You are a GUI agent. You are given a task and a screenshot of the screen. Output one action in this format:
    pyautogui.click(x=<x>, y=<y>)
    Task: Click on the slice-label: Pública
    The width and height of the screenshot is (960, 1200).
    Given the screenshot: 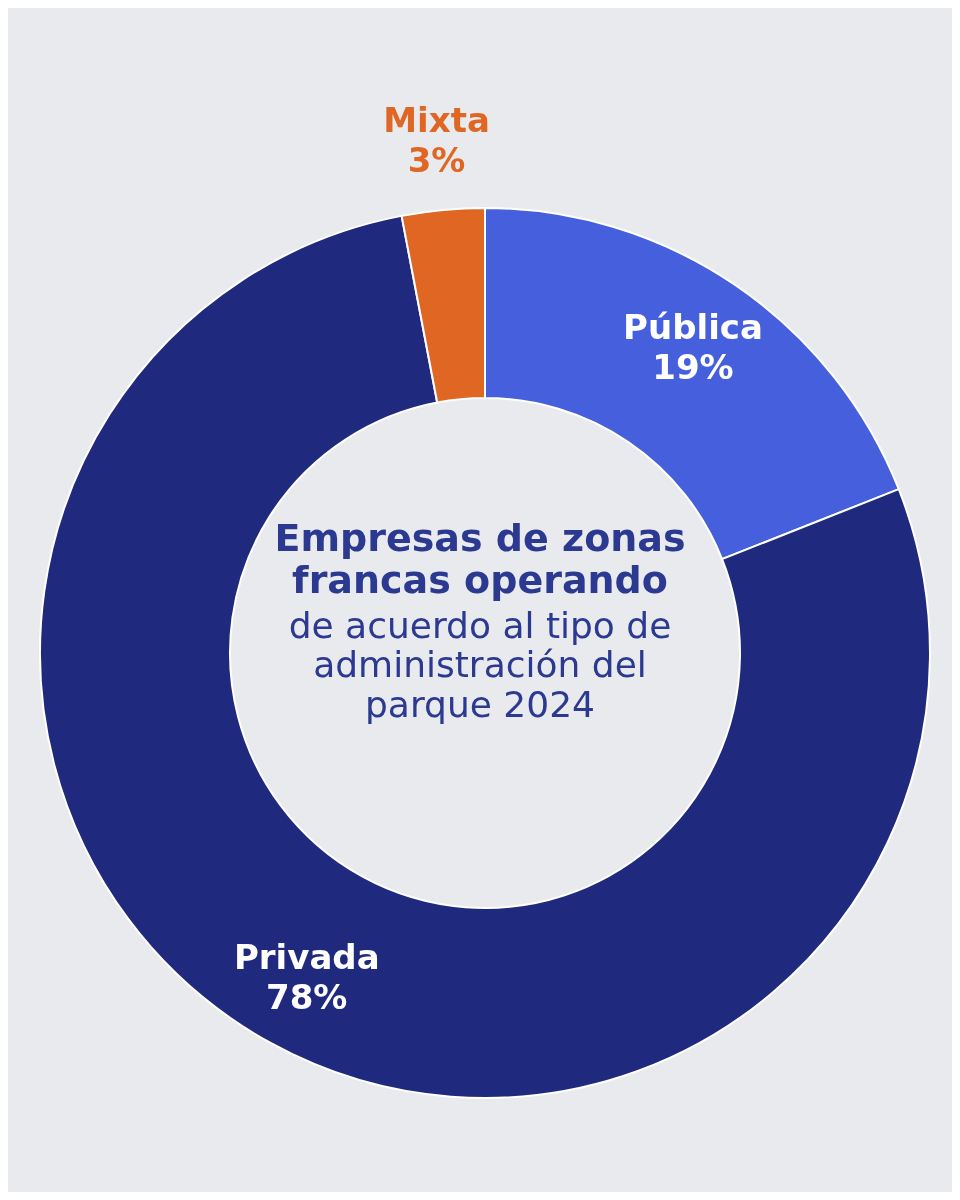 What is the action you would take?
    pyautogui.click(x=693, y=326)
    